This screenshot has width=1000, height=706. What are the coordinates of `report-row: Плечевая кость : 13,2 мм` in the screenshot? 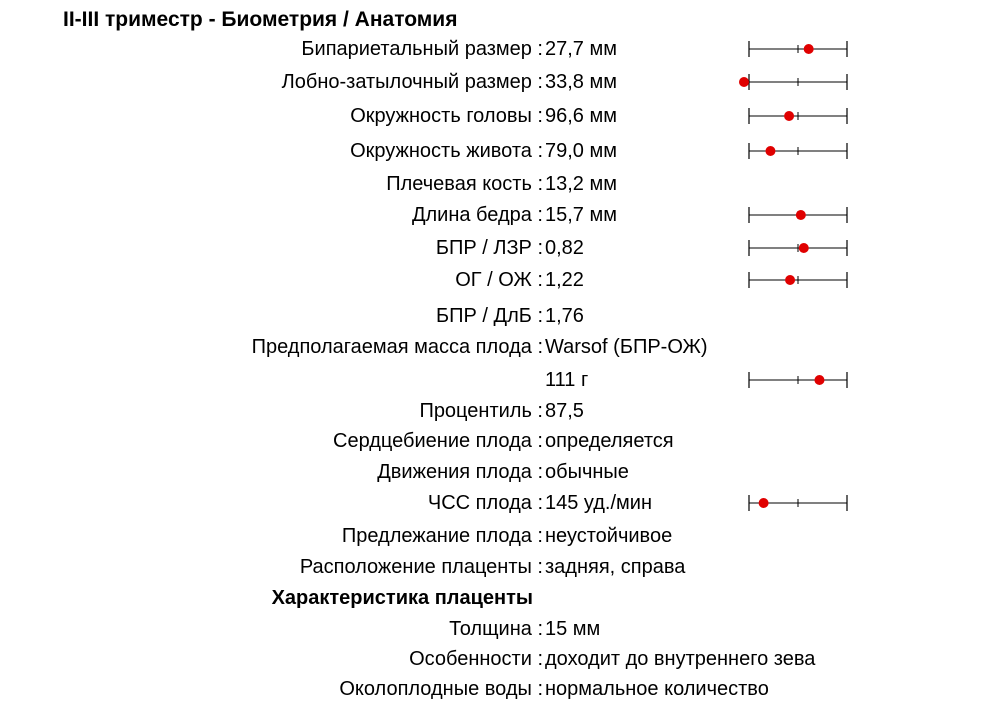 It's located at (500, 184).